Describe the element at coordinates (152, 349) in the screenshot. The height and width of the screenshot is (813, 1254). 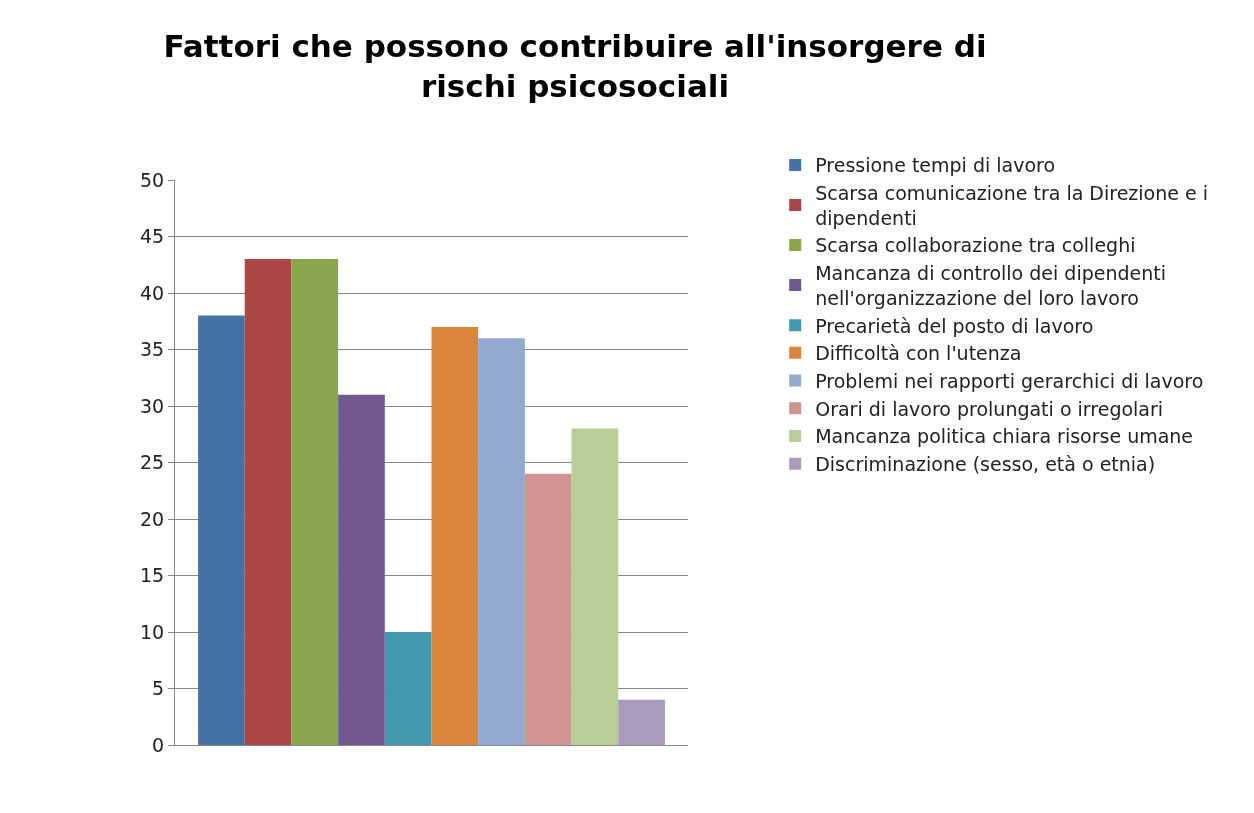
I see `y-tick-label: 35` at that location.